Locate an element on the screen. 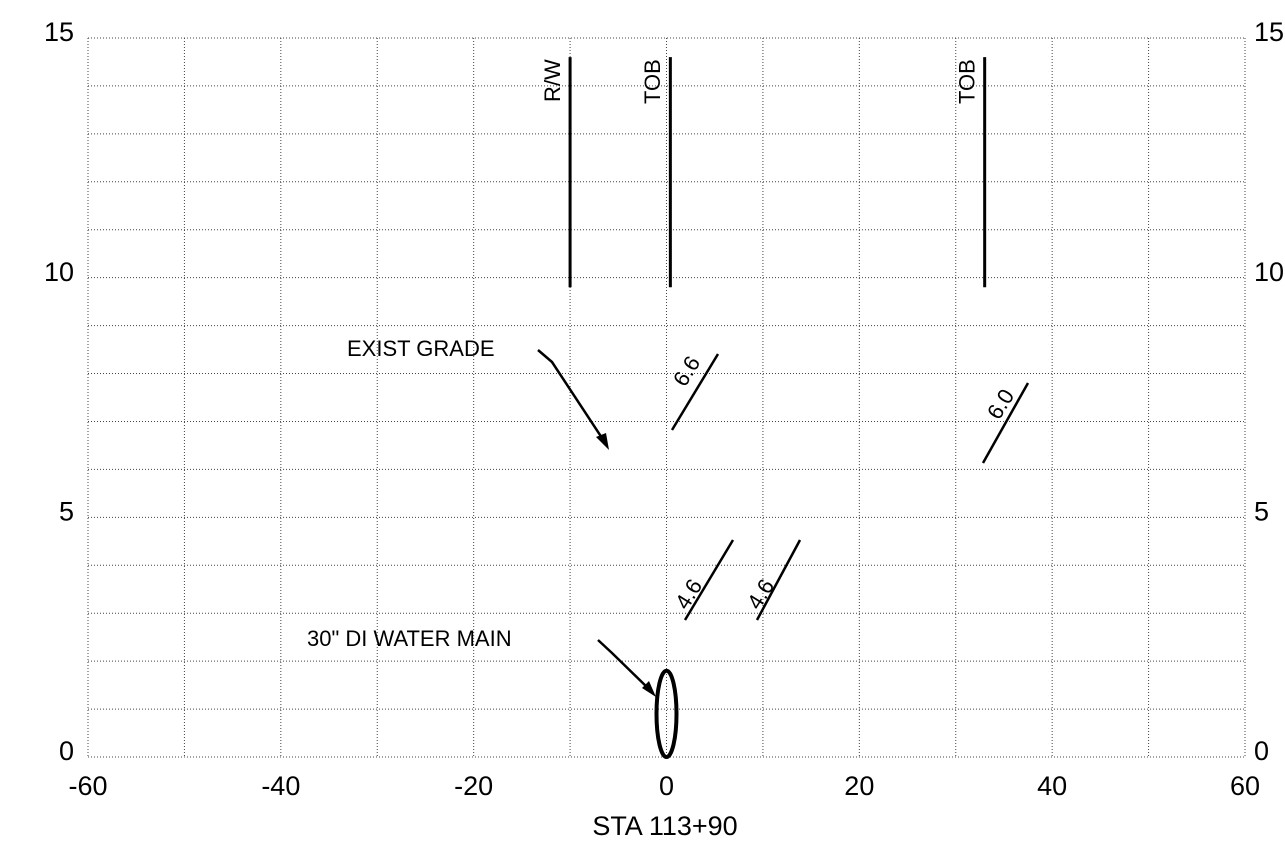 This screenshot has height=849, width=1285. y2-tick-label: 0 is located at coordinates (1261, 751).